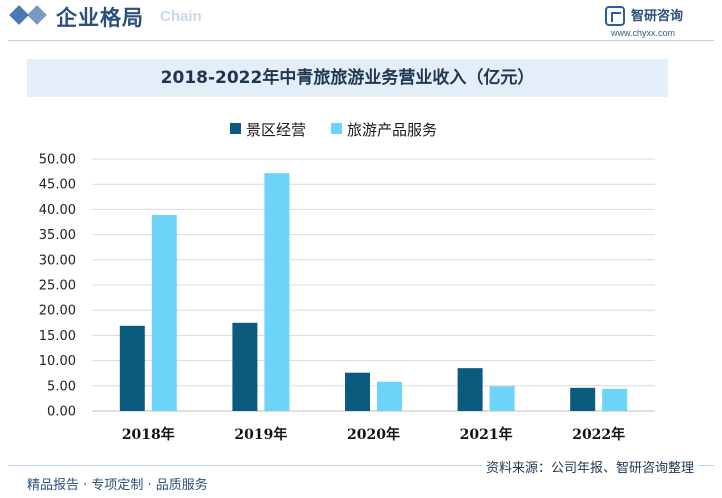 This screenshot has width=722, height=498. Describe the element at coordinates (61, 412) in the screenshot. I see `y-tick-label: 0.00` at that location.